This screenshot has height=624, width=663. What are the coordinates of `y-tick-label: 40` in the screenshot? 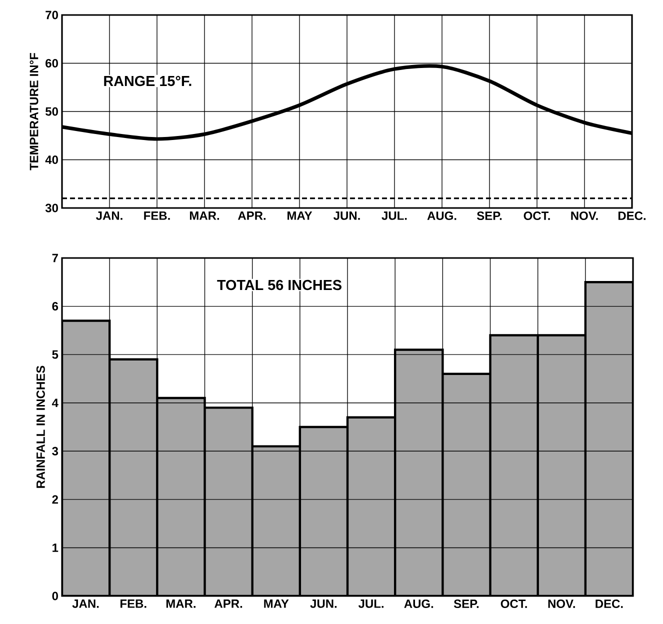 It's located at (51, 160).